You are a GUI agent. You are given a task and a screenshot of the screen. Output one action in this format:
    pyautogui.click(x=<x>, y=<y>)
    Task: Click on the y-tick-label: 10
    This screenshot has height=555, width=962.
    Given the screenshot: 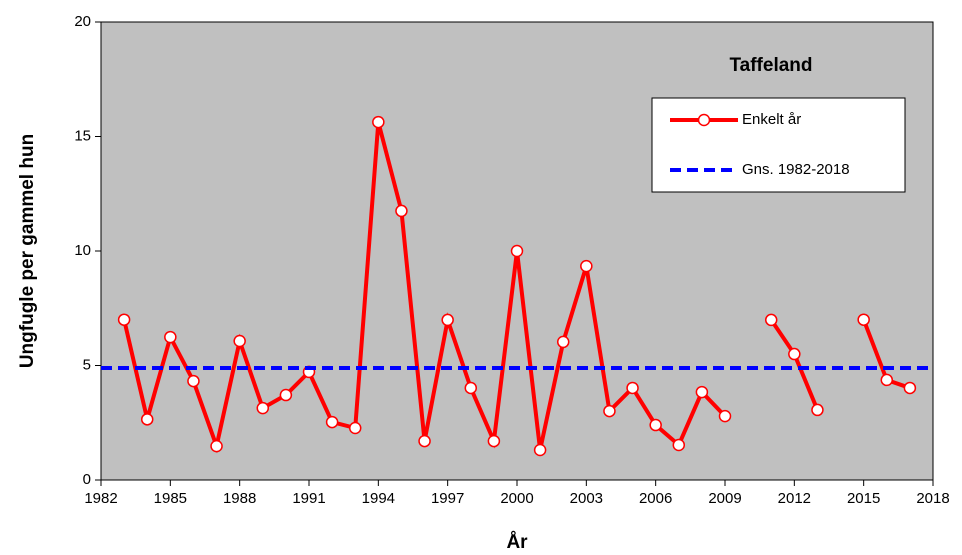 What is the action you would take?
    pyautogui.click(x=82, y=250)
    